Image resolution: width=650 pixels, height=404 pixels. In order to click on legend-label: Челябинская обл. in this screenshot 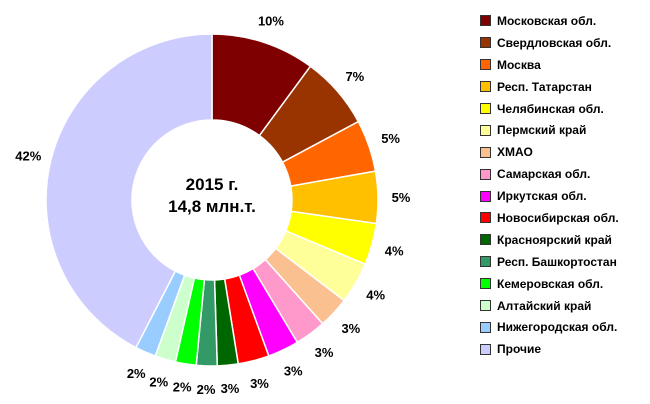, I will do `click(550, 108)`.